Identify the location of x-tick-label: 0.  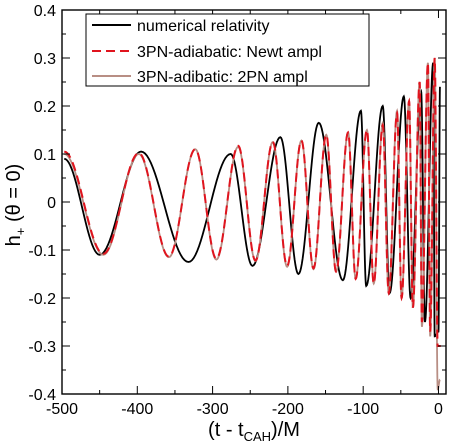
(438, 409).